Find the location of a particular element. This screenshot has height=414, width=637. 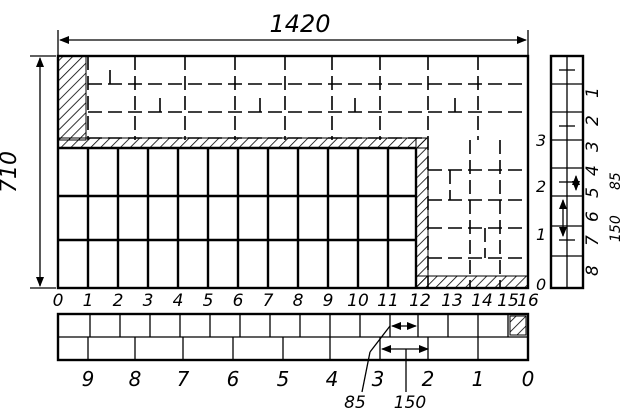

bottom-scale-label-16: 16 is located at coordinates (528, 301).